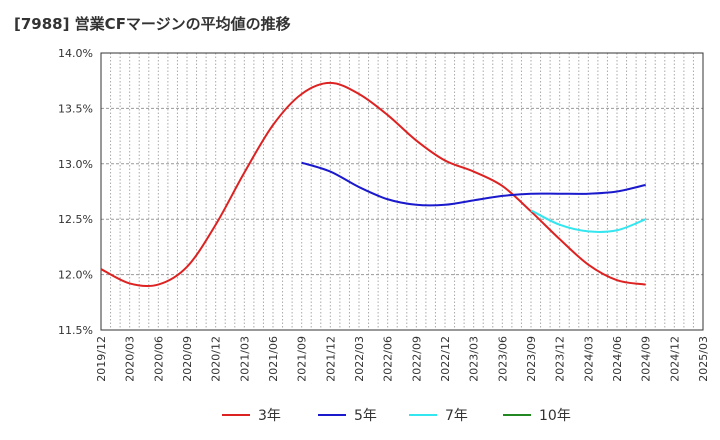  I want to click on x-tick-label: 2020/03, so click(130, 359).